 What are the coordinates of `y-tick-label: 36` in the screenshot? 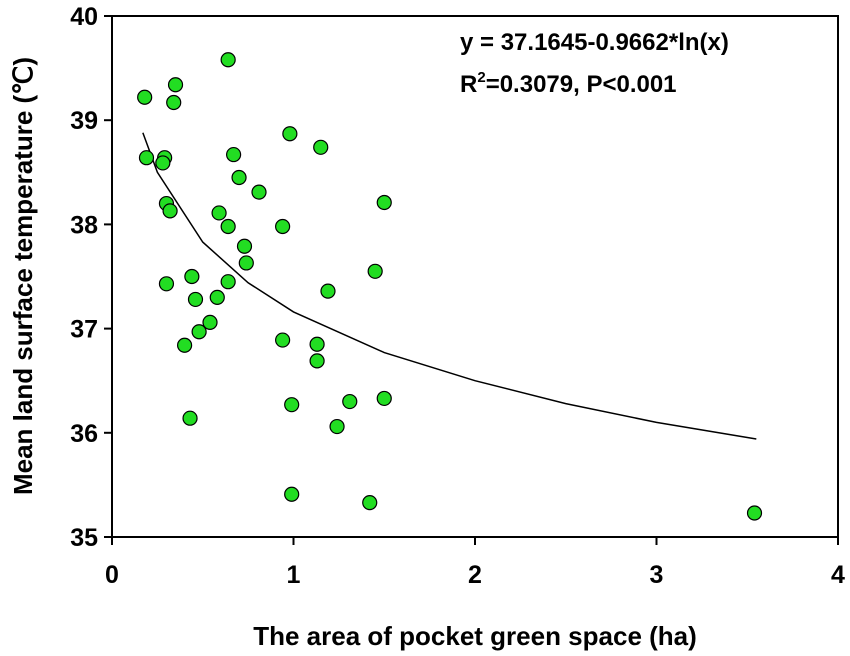 It's located at (84, 434).